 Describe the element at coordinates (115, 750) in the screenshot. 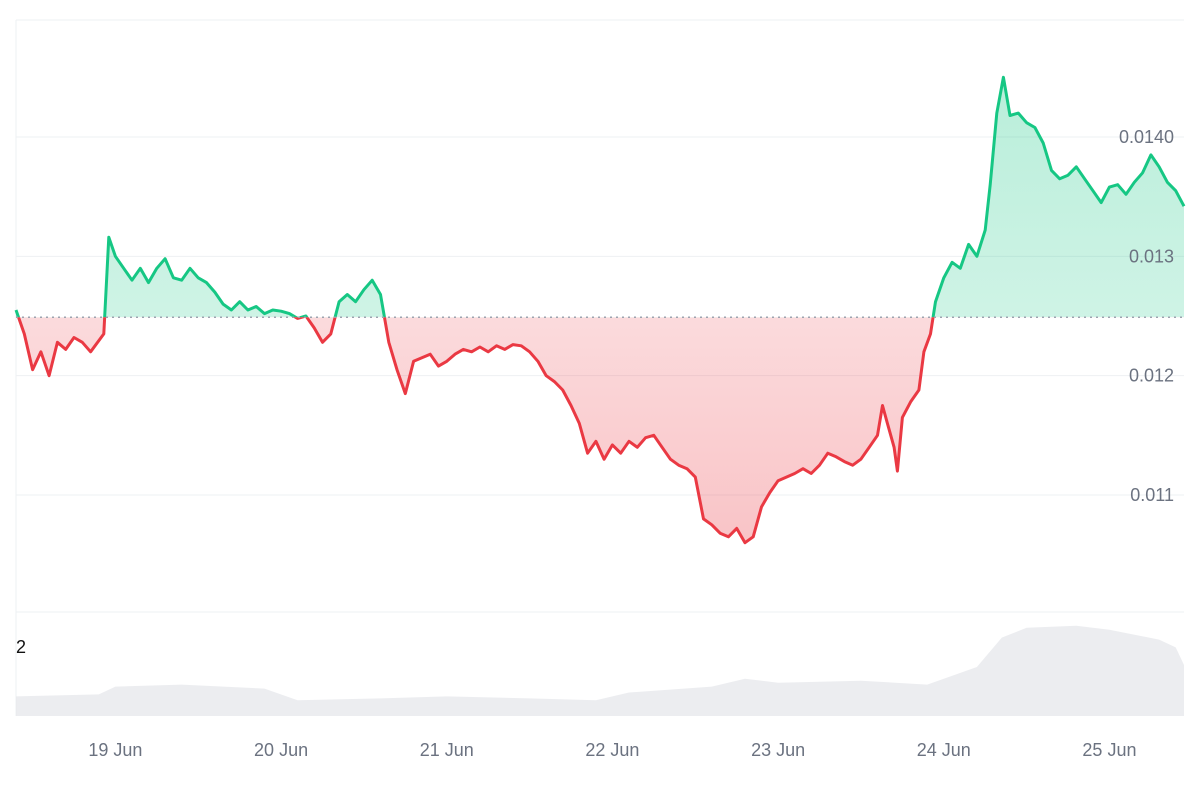

I see `x-tick-label: 19 Jun` at that location.